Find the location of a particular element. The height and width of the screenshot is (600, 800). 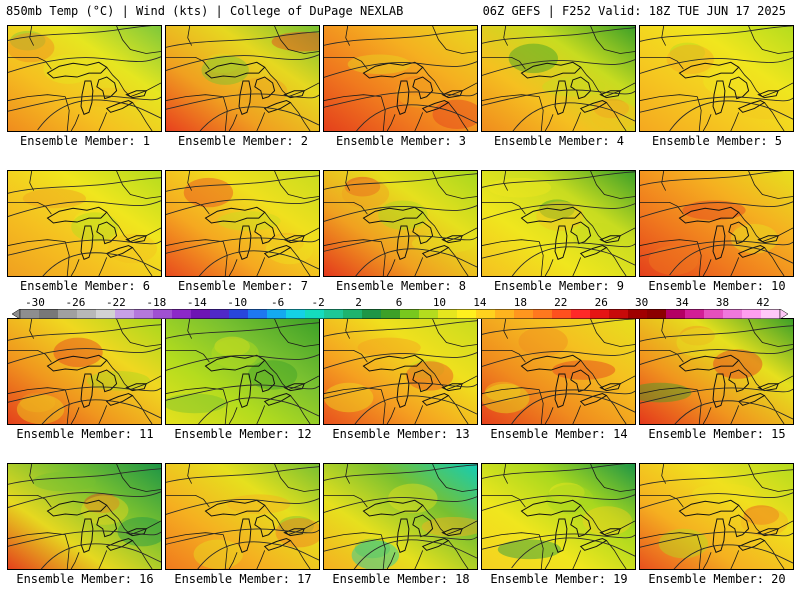

colorbar-tick-label: 14 is located at coordinates (480, 302).